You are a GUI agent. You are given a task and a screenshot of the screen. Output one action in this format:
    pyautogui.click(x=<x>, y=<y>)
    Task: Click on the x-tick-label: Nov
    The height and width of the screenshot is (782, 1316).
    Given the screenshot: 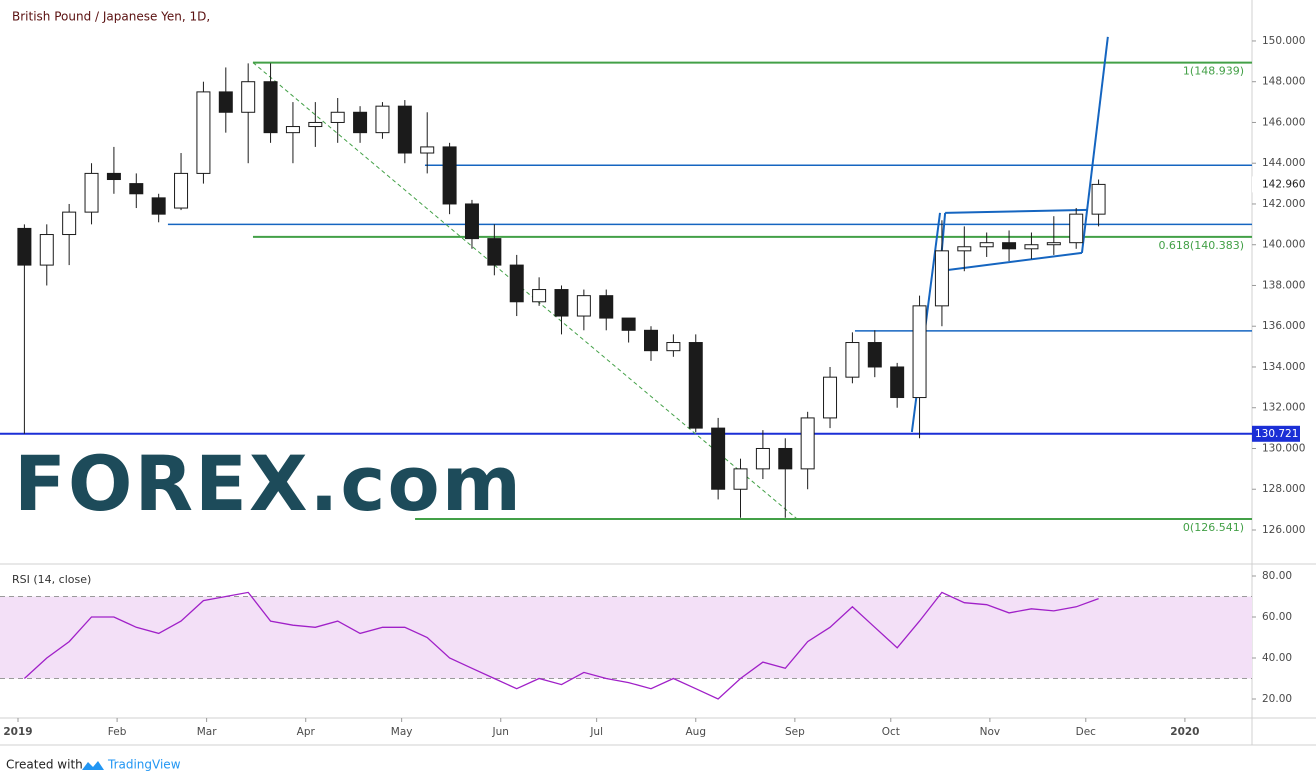 What is the action you would take?
    pyautogui.click(x=990, y=732)
    